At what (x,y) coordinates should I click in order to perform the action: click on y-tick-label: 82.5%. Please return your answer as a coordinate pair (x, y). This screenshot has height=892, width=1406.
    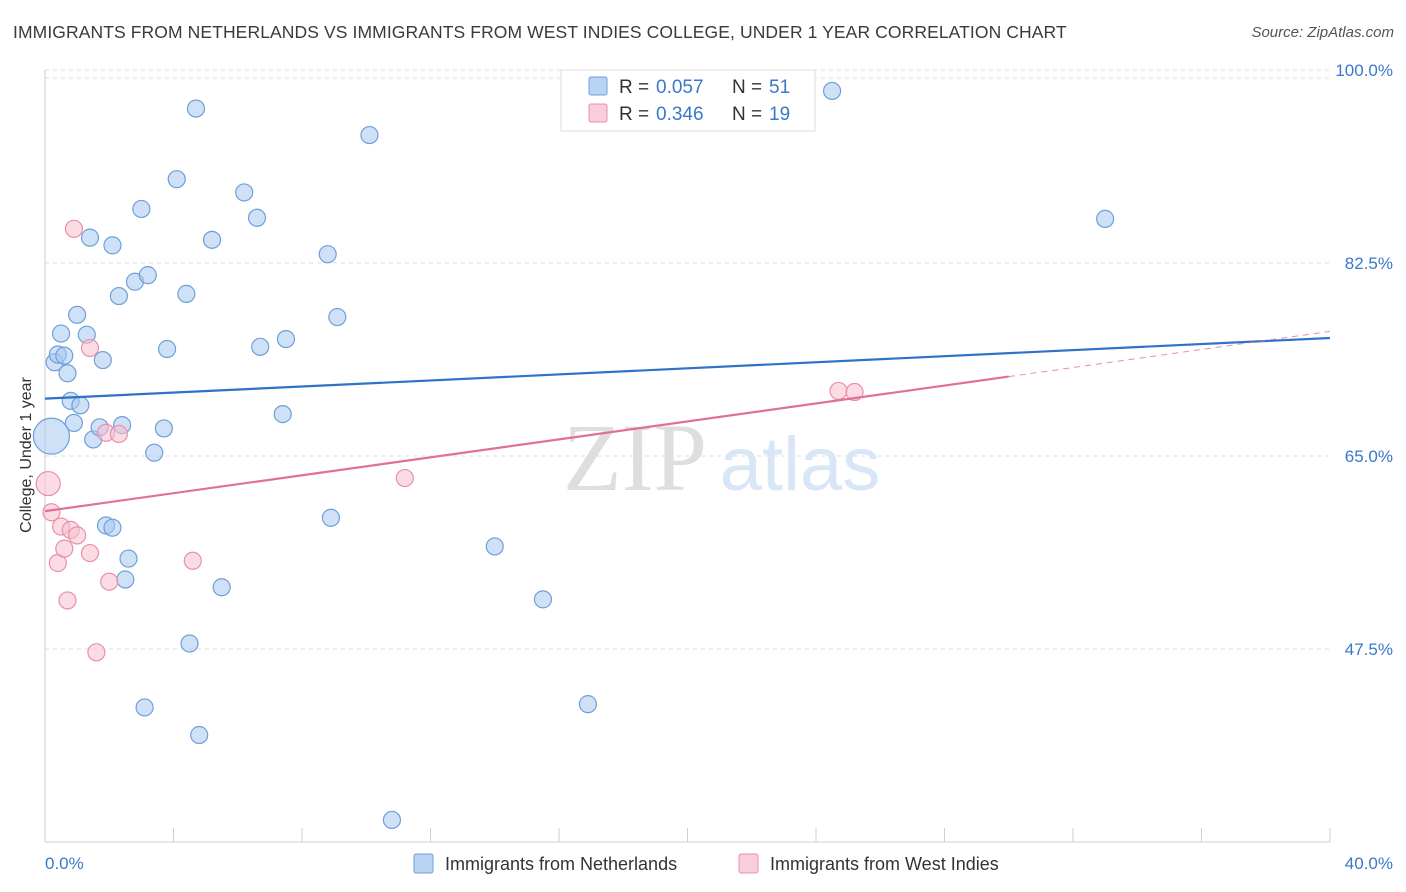
    Looking at the image, I should click on (1369, 263).